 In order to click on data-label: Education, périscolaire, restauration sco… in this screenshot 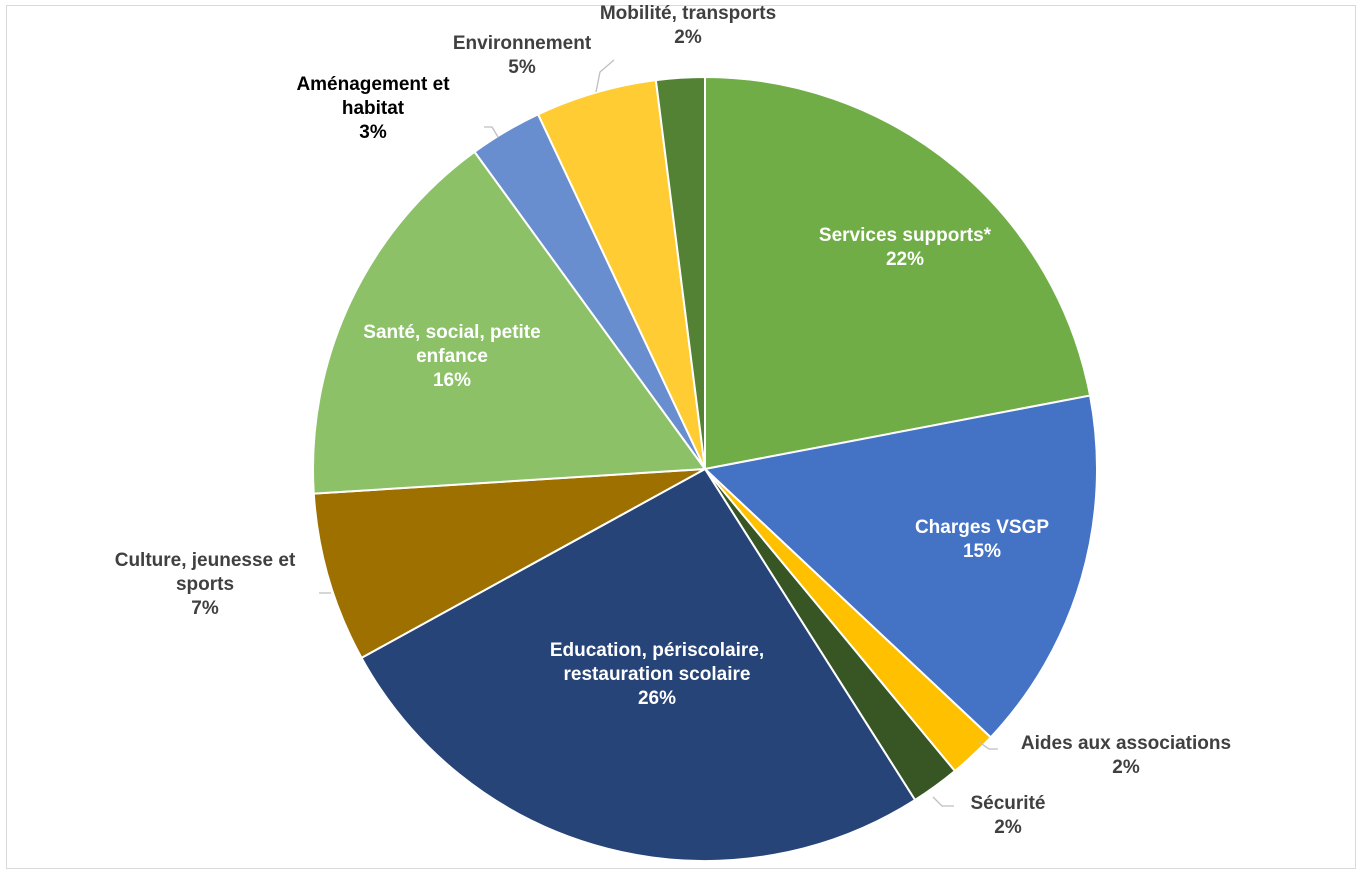, I will do `click(657, 674)`.